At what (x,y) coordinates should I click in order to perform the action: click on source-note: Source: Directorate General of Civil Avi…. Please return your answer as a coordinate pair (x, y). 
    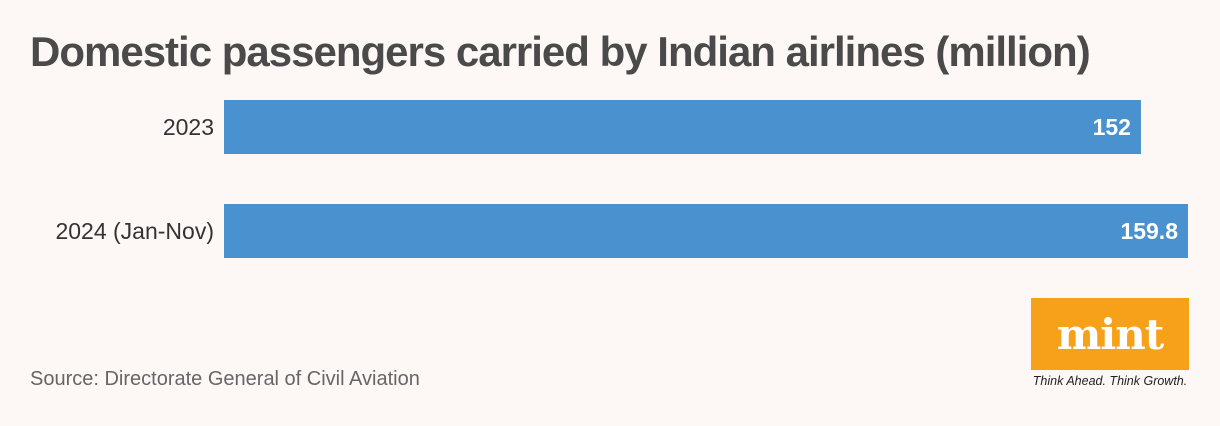
    Looking at the image, I should click on (225, 379).